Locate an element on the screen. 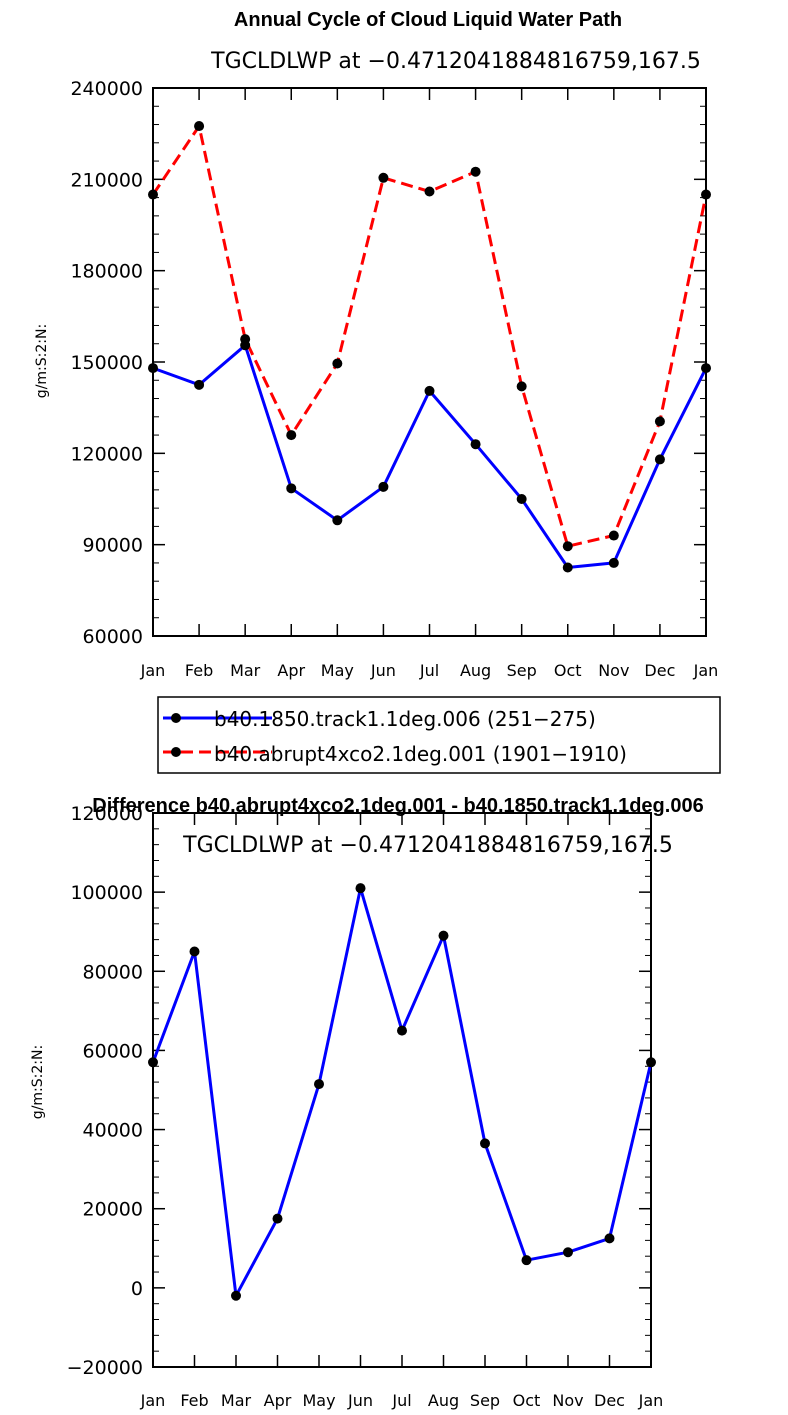  chart1-xtick-label: Oct is located at coordinates (568, 670).